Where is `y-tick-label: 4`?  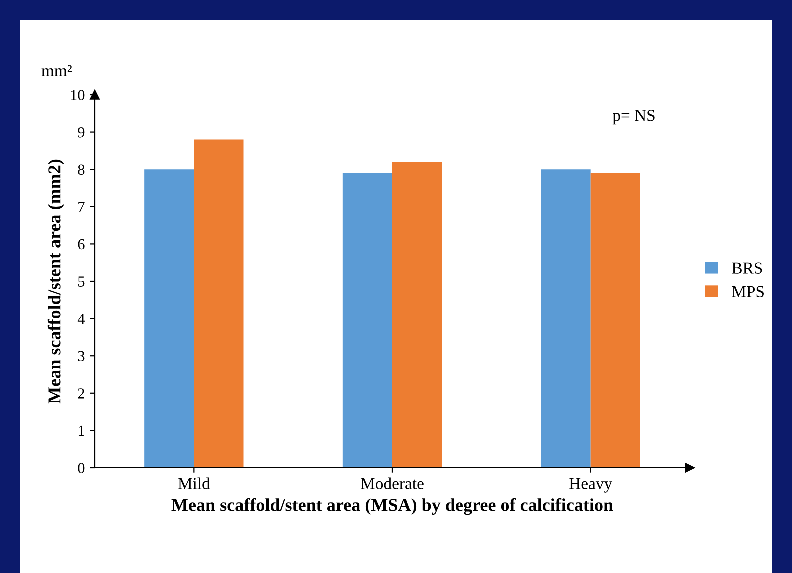
y-tick-label: 4 is located at coordinates (82, 319).